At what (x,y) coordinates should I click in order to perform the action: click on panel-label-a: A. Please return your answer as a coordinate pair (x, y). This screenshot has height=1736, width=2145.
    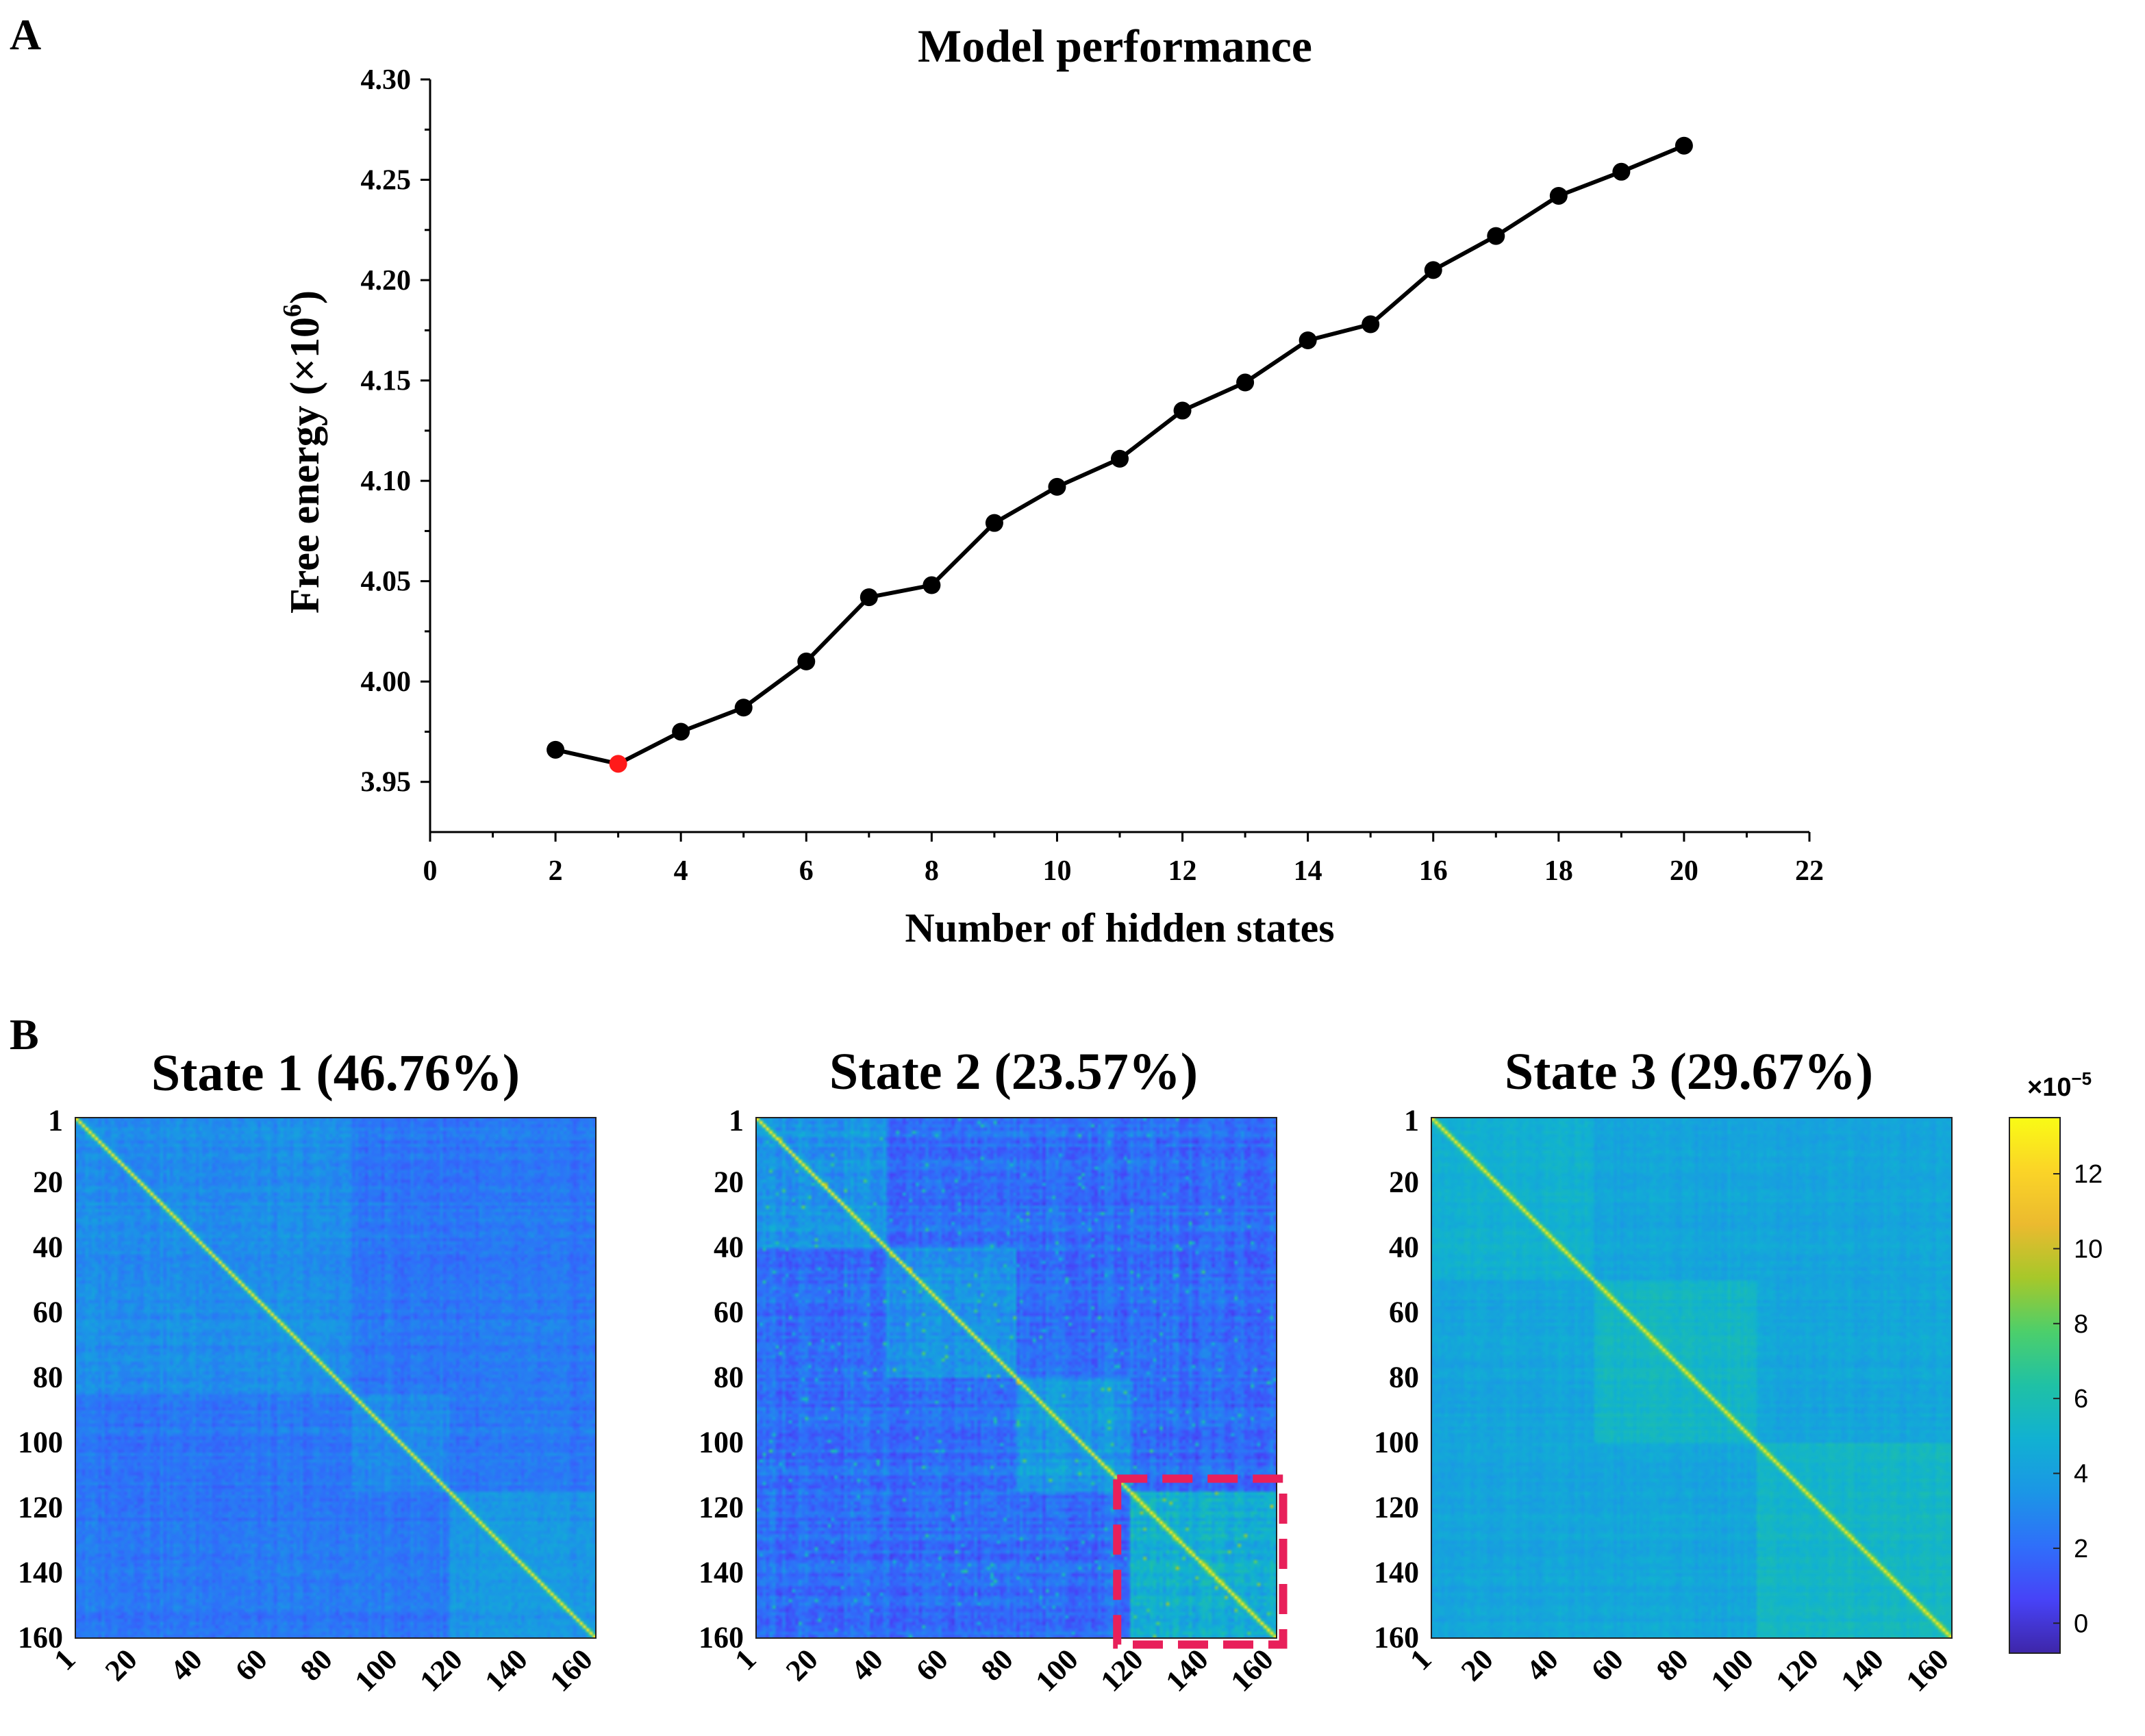
    Looking at the image, I should click on (25, 34).